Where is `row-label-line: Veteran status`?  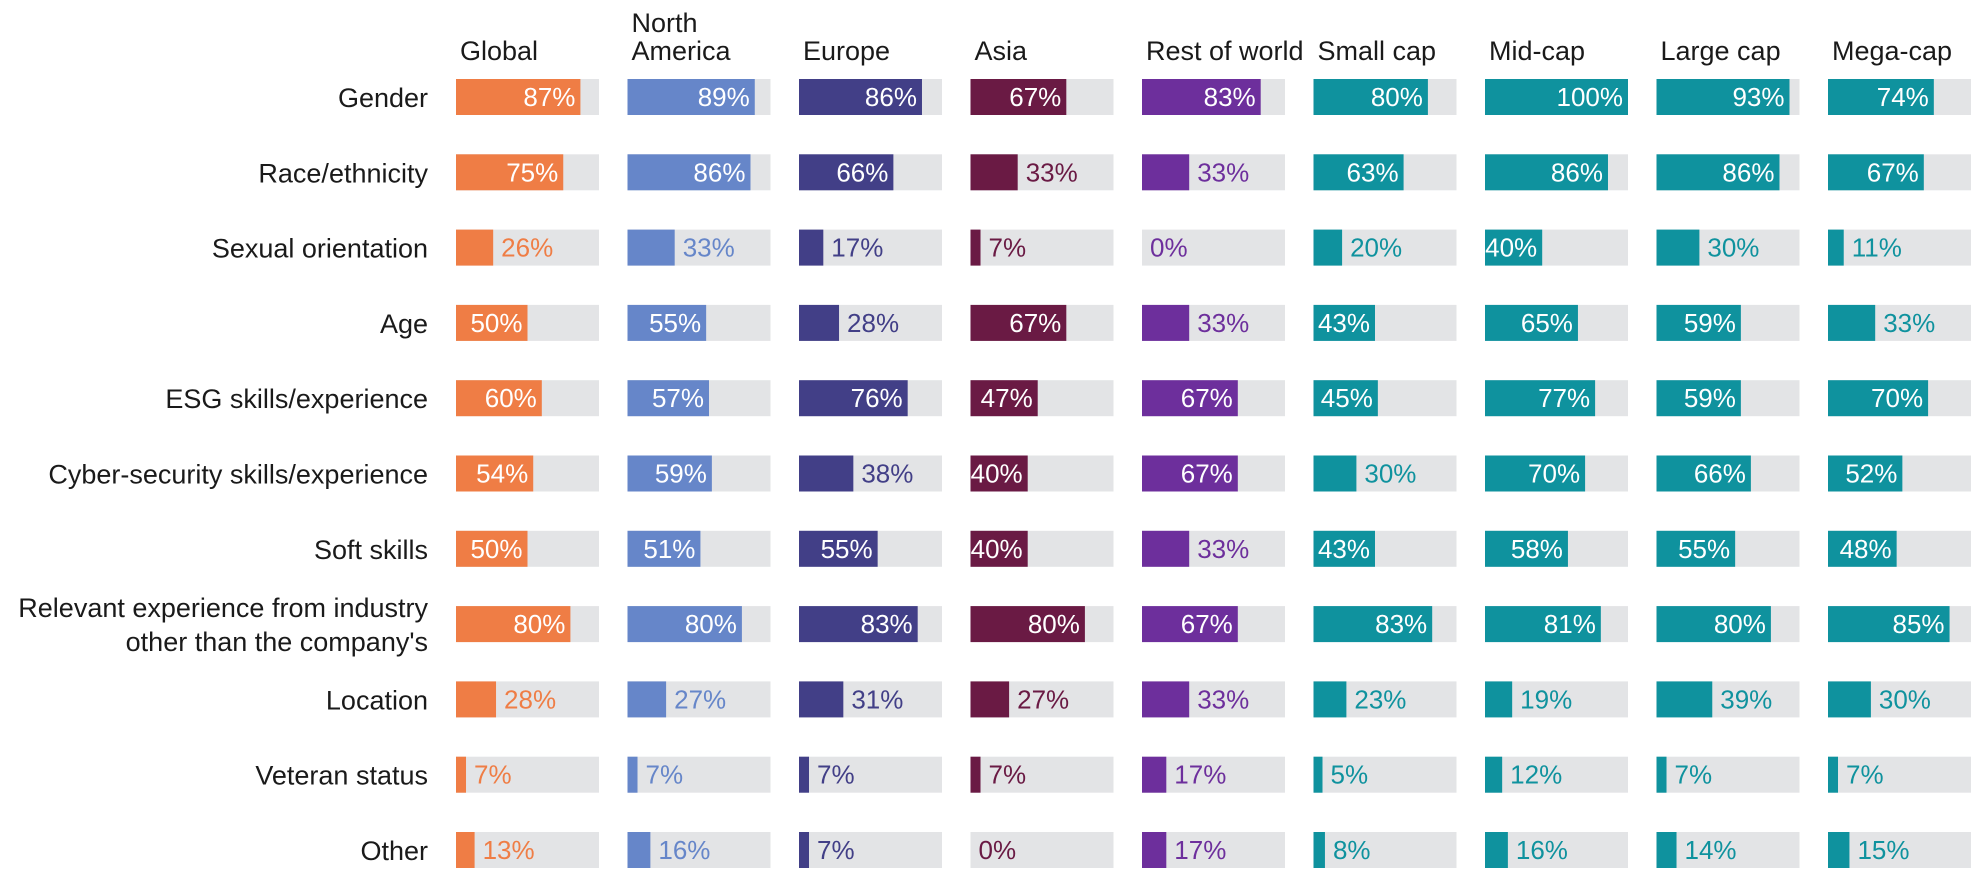 row-label-line: Veteran status is located at coordinates (341, 776).